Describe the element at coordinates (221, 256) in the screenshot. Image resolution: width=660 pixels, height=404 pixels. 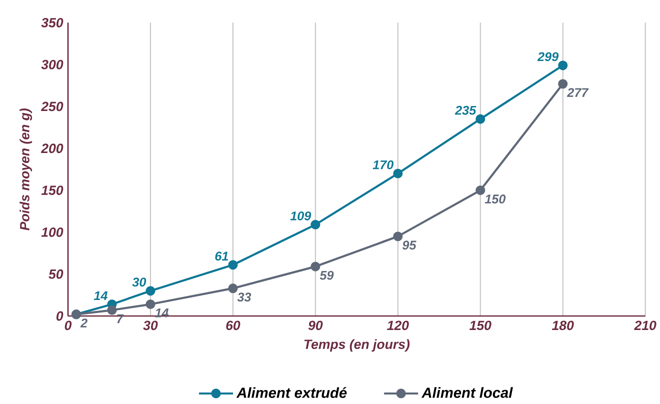
I see `data-label: 61` at that location.